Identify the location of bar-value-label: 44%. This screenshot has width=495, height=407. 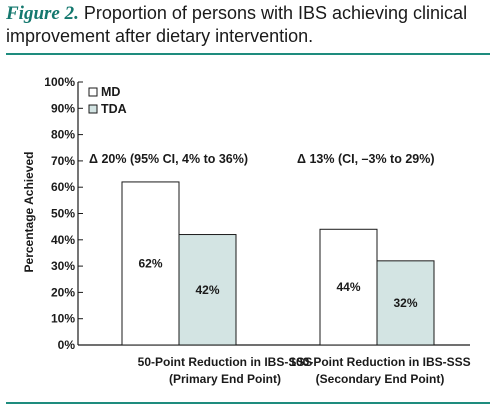
(348, 287).